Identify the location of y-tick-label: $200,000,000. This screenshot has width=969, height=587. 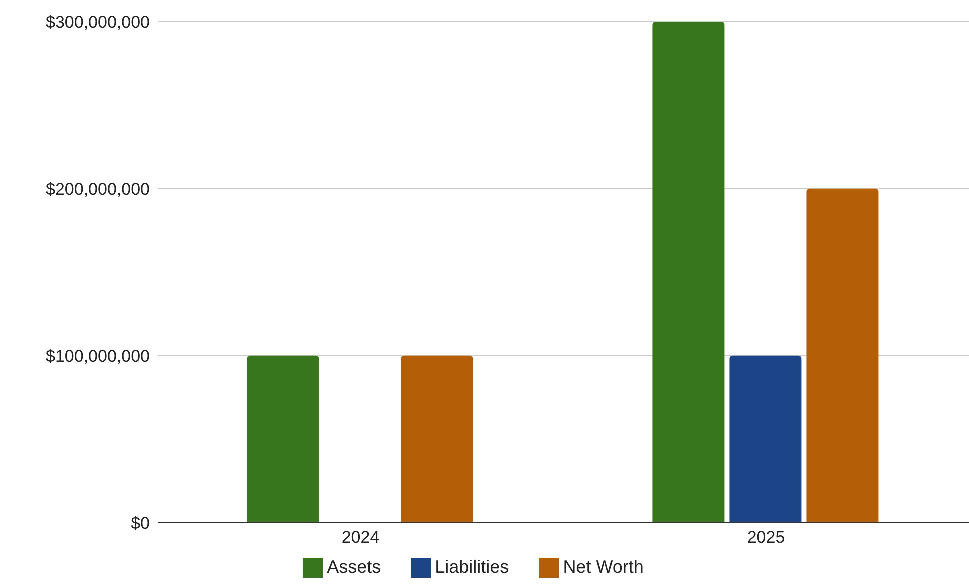
(98, 189).